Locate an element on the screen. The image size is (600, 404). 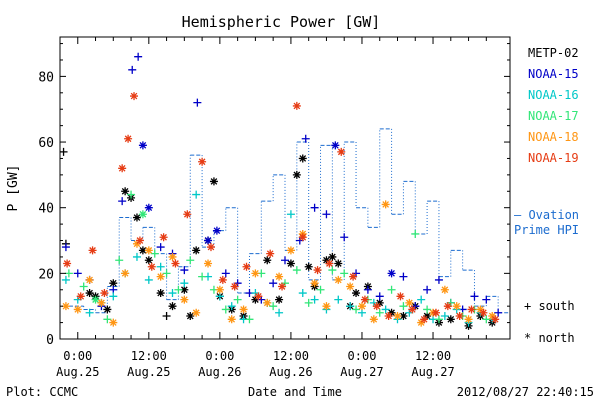
marker-legend-entry: + south is located at coordinates (549, 306).